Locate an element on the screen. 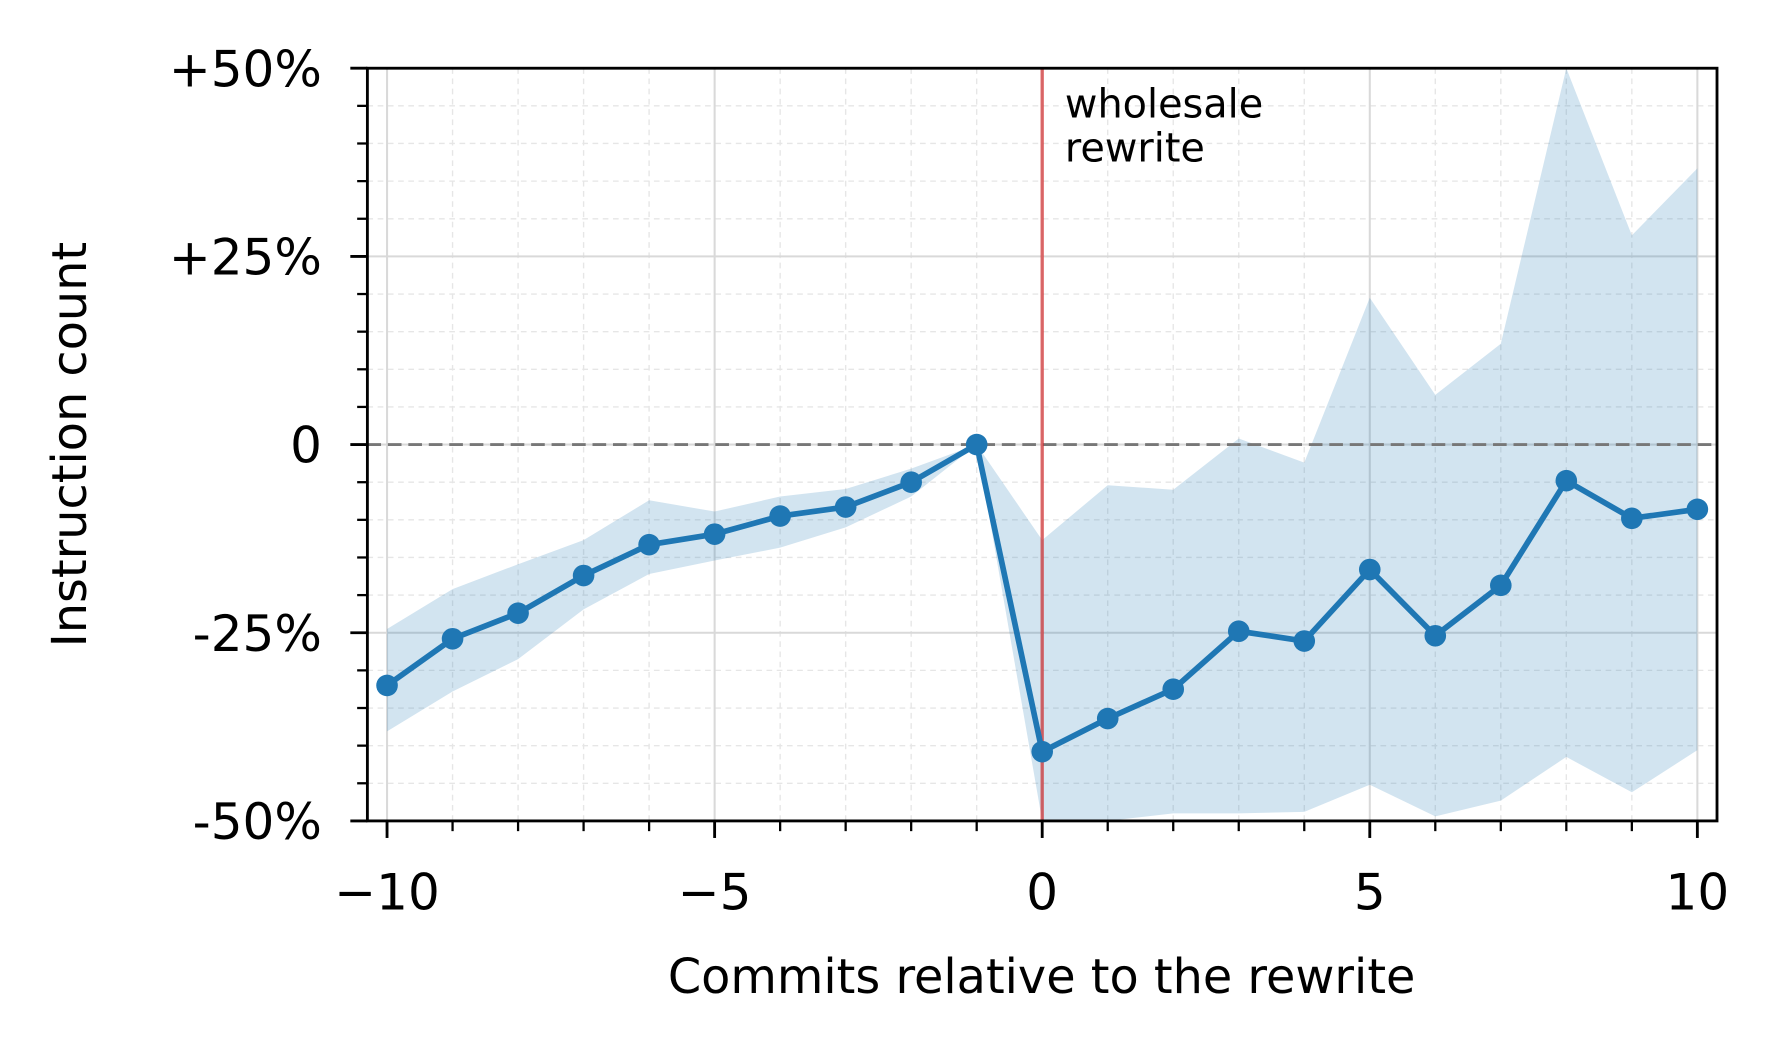 This screenshot has width=1774, height=1054. x-tick-label: −5 is located at coordinates (715, 892).